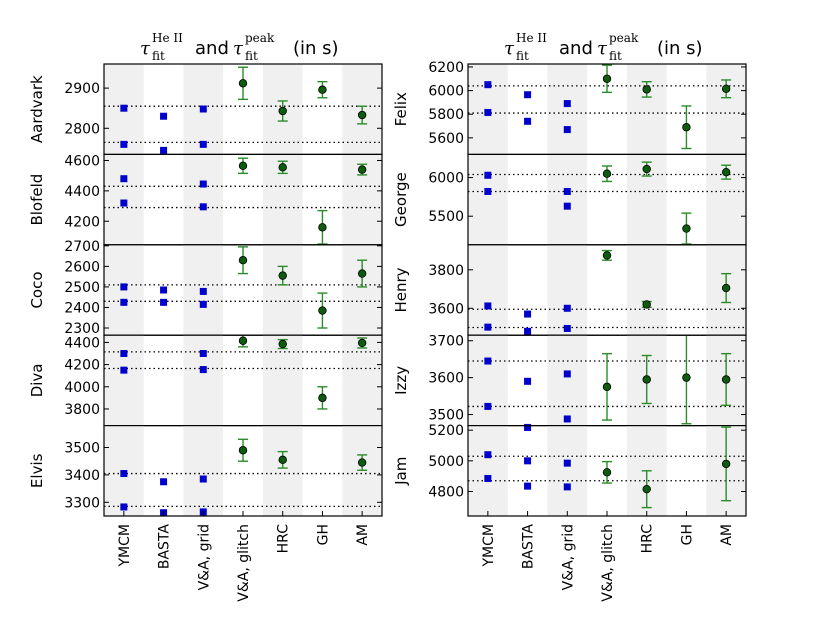  I want to click on title-right-tau2: τ, so click(602, 48).